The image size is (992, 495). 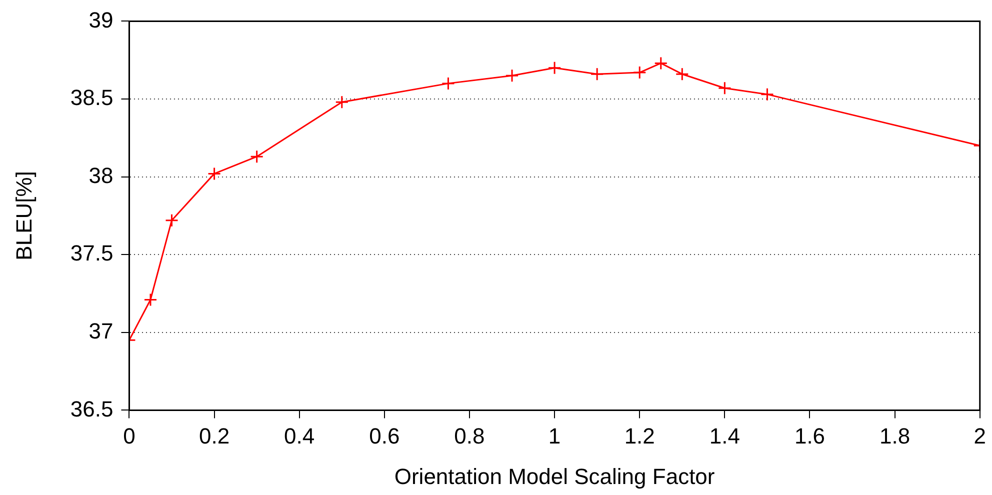 What do you see at coordinates (895, 435) in the screenshot?
I see `x-tick-label: 1.8` at bounding box center [895, 435].